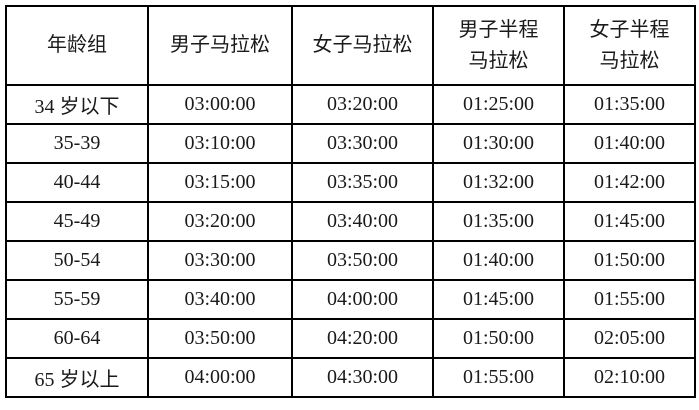  What do you see at coordinates (498, 104) in the screenshot?
I see `time-cell: 01:25:00` at bounding box center [498, 104].